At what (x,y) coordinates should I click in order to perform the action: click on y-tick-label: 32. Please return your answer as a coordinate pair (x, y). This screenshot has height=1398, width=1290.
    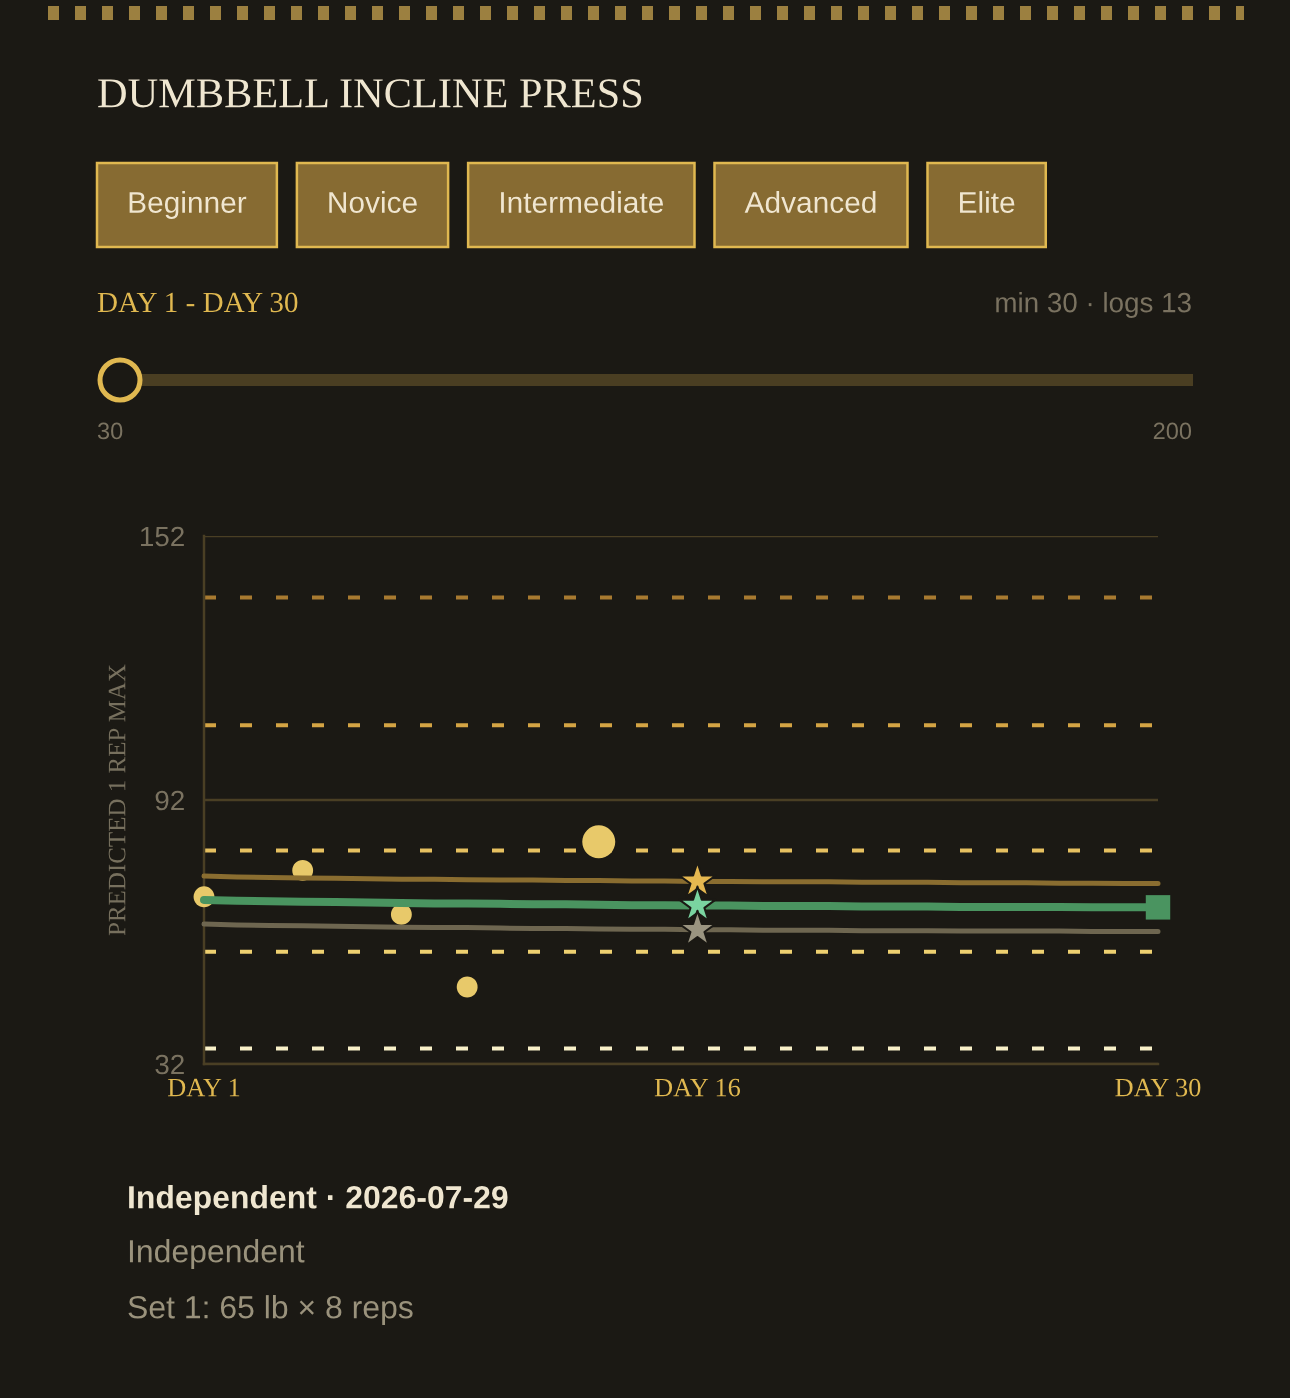
    Looking at the image, I should click on (169, 1064).